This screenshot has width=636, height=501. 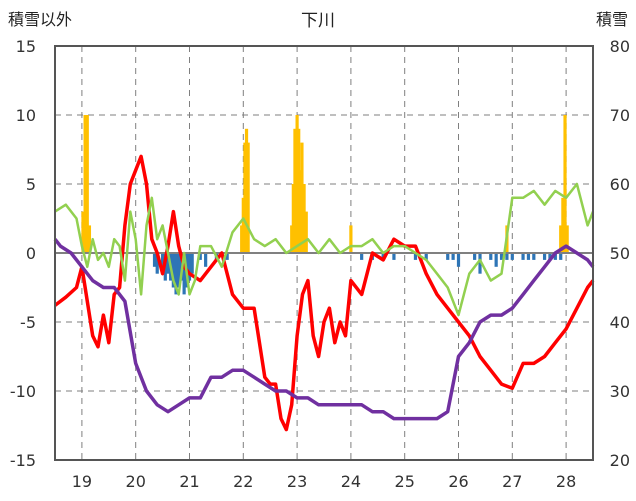 What do you see at coordinates (566, 481) in the screenshot?
I see `x-tick-label: 28` at bounding box center [566, 481].